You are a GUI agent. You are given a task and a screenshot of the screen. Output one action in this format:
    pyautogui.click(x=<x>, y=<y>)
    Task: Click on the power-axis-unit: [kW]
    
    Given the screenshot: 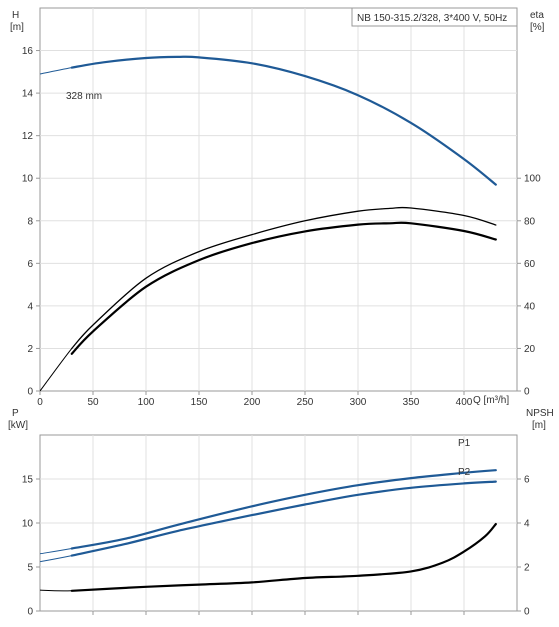 What is the action you would take?
    pyautogui.click(x=18, y=425)
    